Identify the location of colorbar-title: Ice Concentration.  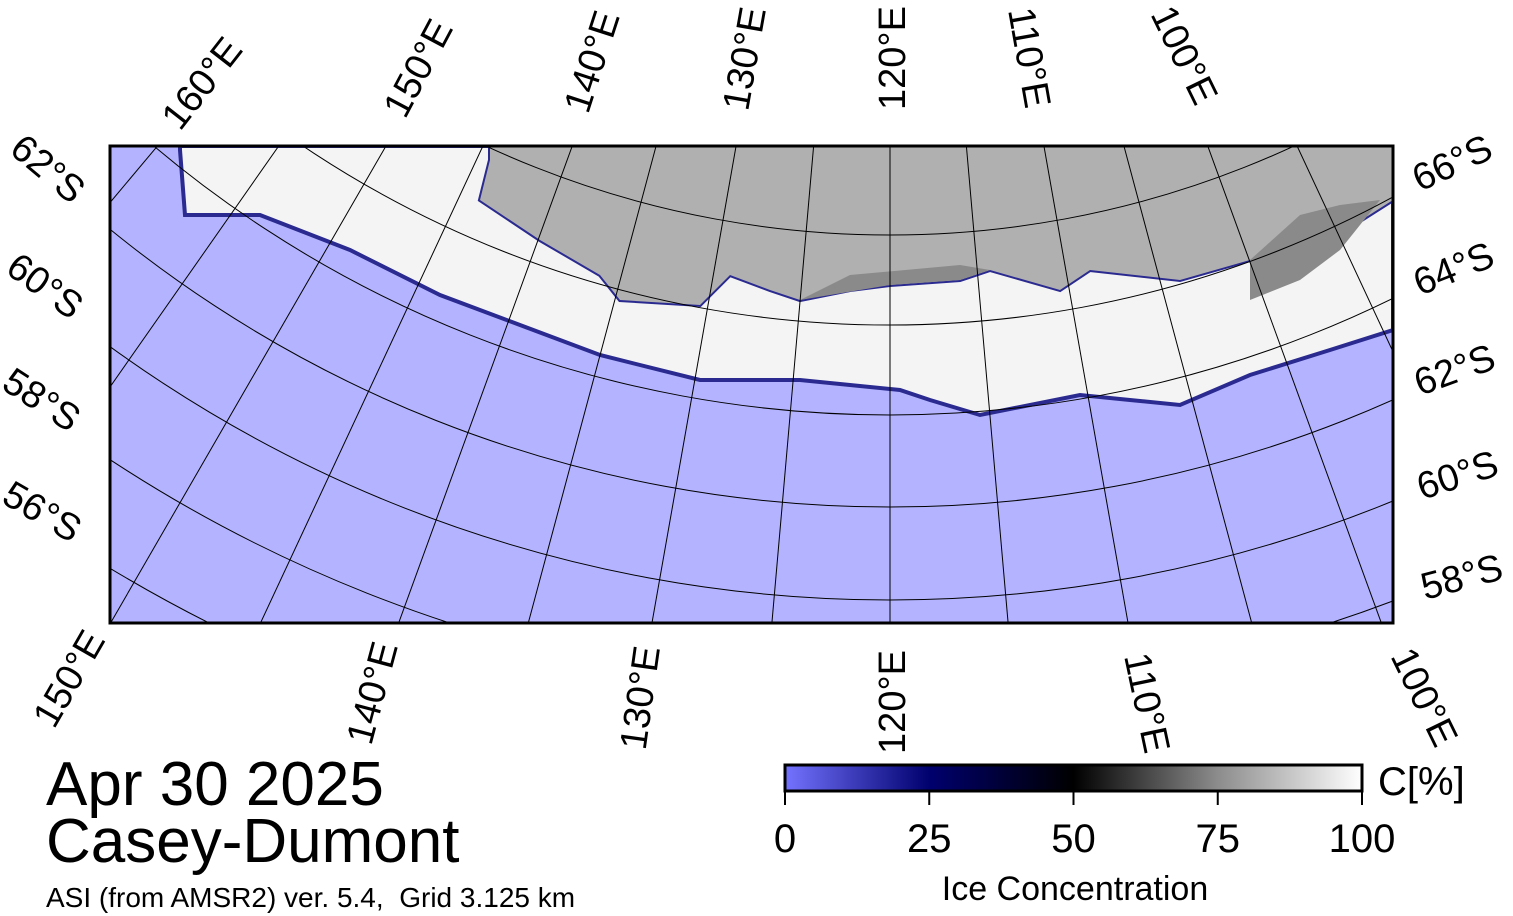
(1075, 889).